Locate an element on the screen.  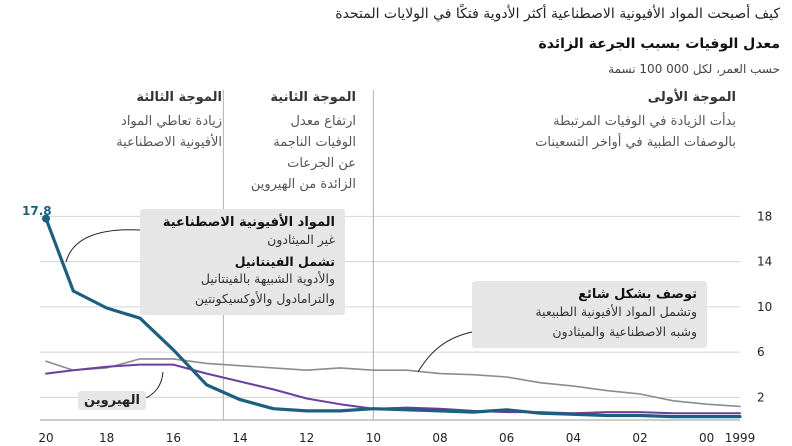
synthetic-annotation-line3: والترامادول والأوكسيكونتين is located at coordinates (264, 298).